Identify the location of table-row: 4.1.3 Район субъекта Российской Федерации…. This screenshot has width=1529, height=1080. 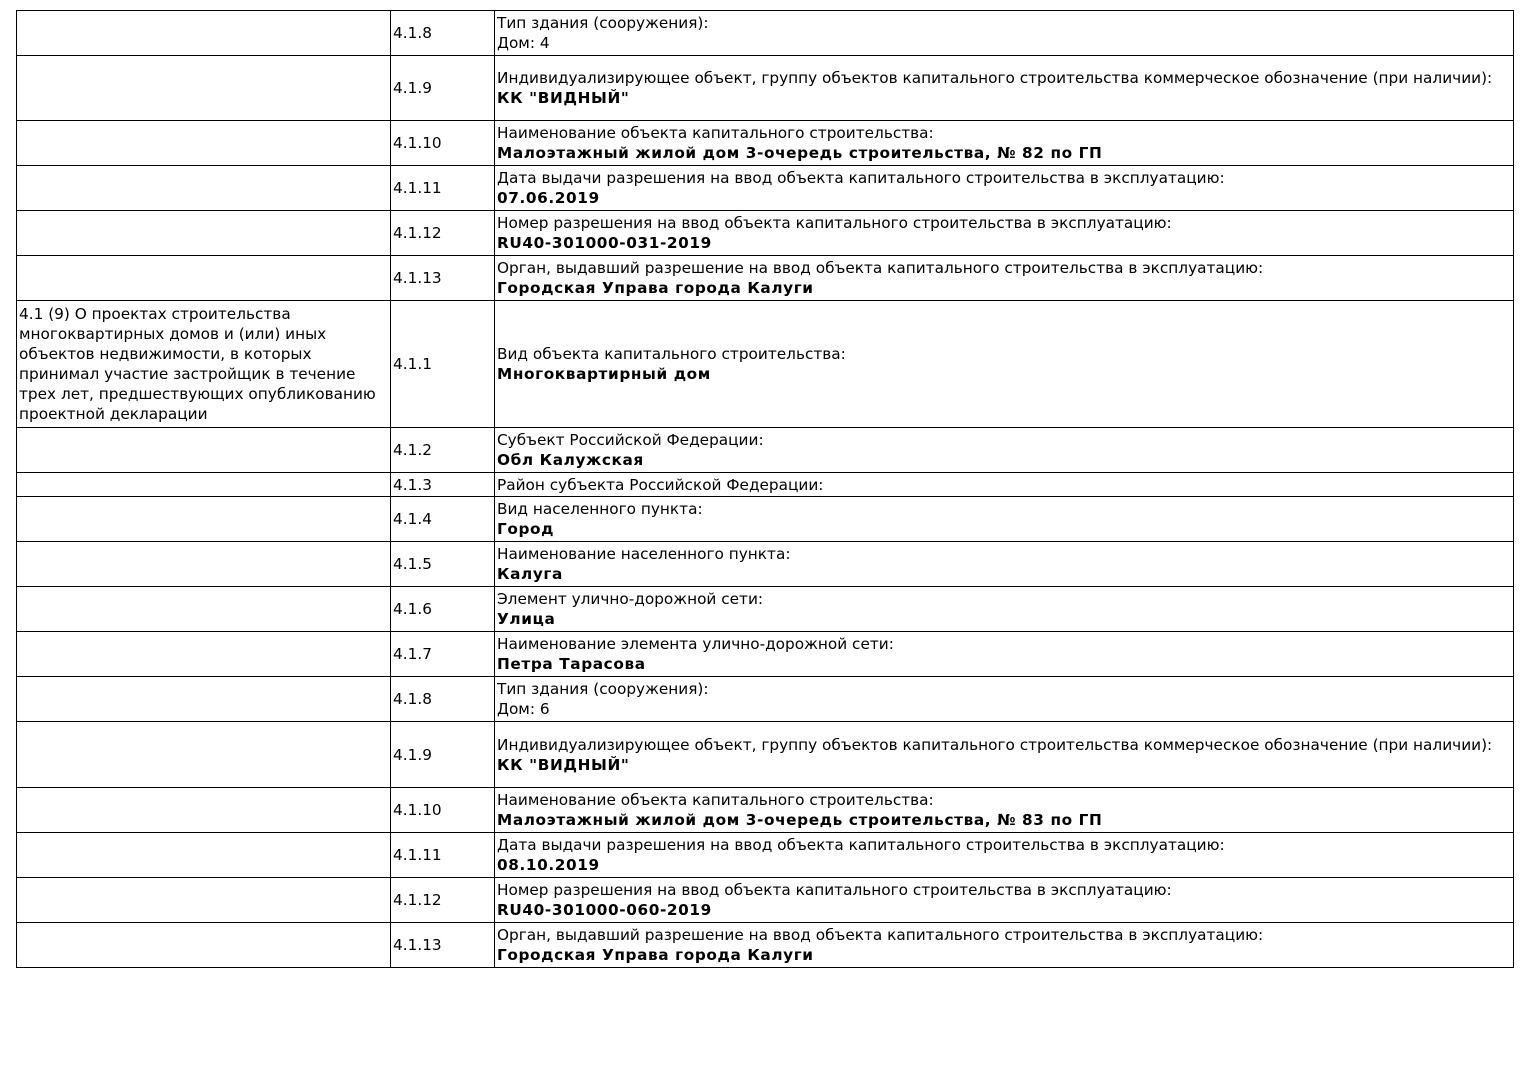
(765, 484).